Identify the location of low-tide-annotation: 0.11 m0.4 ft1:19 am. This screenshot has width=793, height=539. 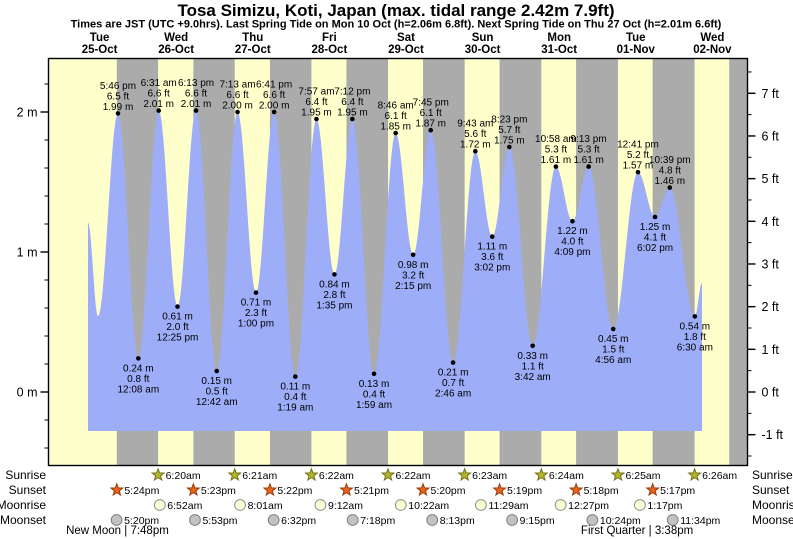
(295, 394).